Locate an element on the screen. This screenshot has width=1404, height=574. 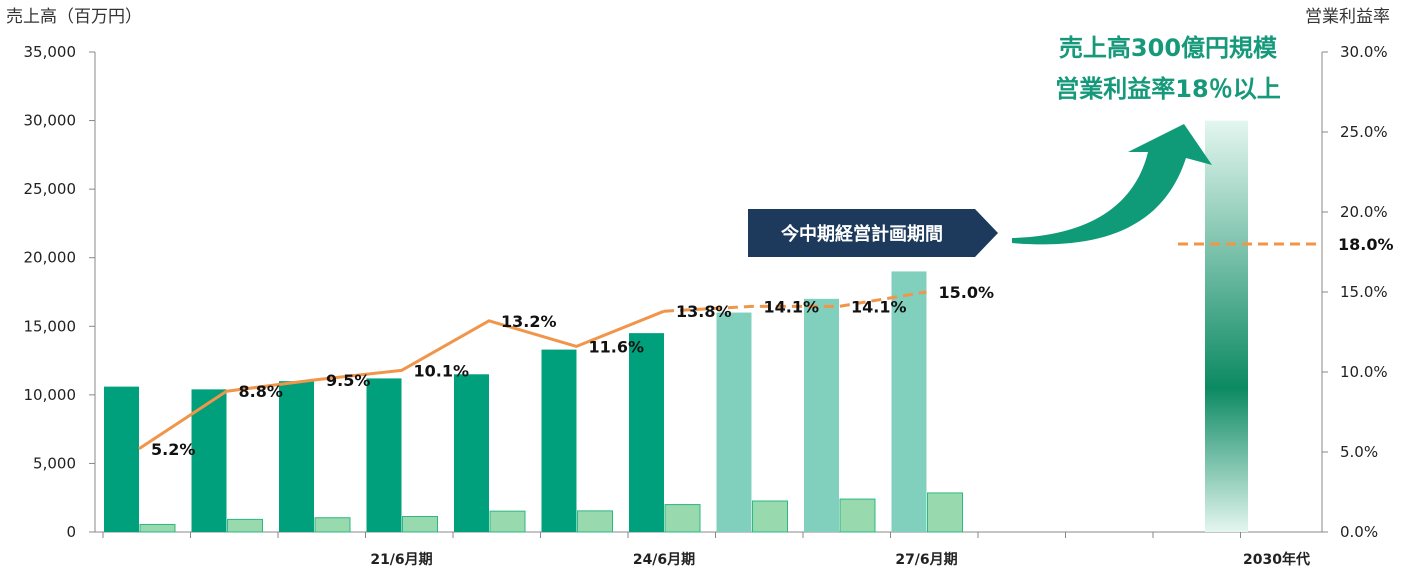
margin-line-actual is located at coordinates (401, 380).